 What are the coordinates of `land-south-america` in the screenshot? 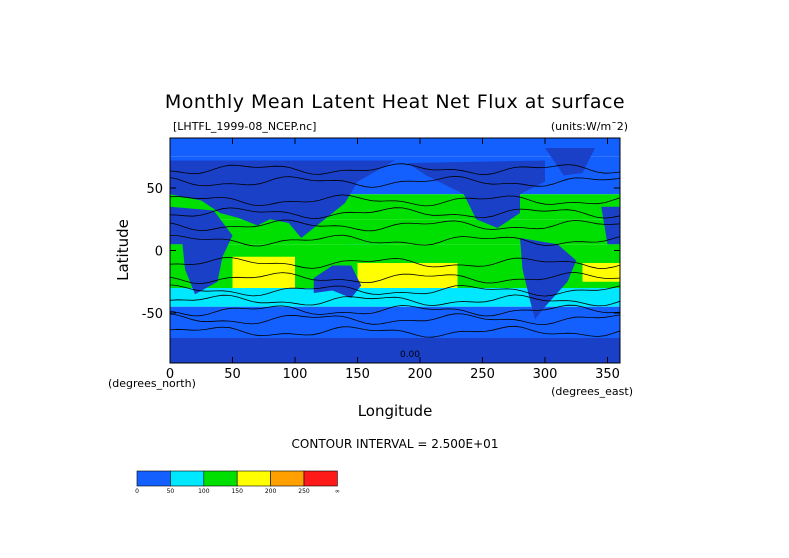 It's located at (548, 279).